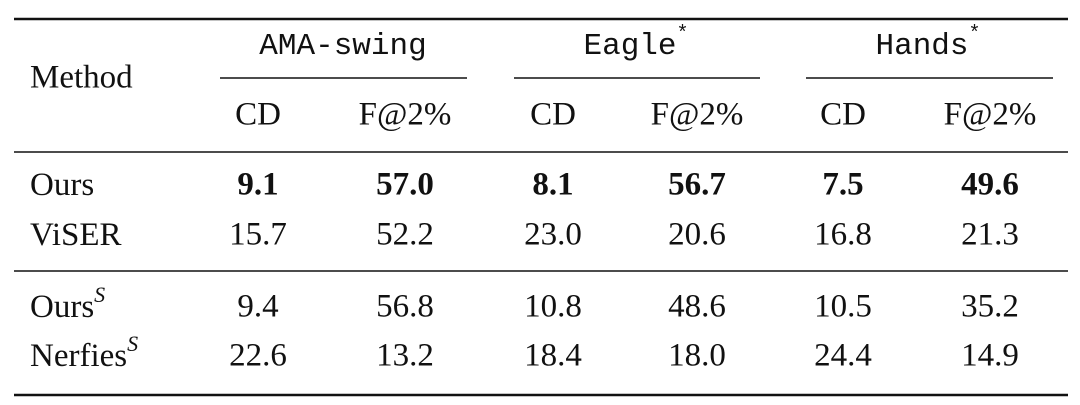 The image size is (1080, 405). I want to click on cell-value: 56.7, so click(697, 185).